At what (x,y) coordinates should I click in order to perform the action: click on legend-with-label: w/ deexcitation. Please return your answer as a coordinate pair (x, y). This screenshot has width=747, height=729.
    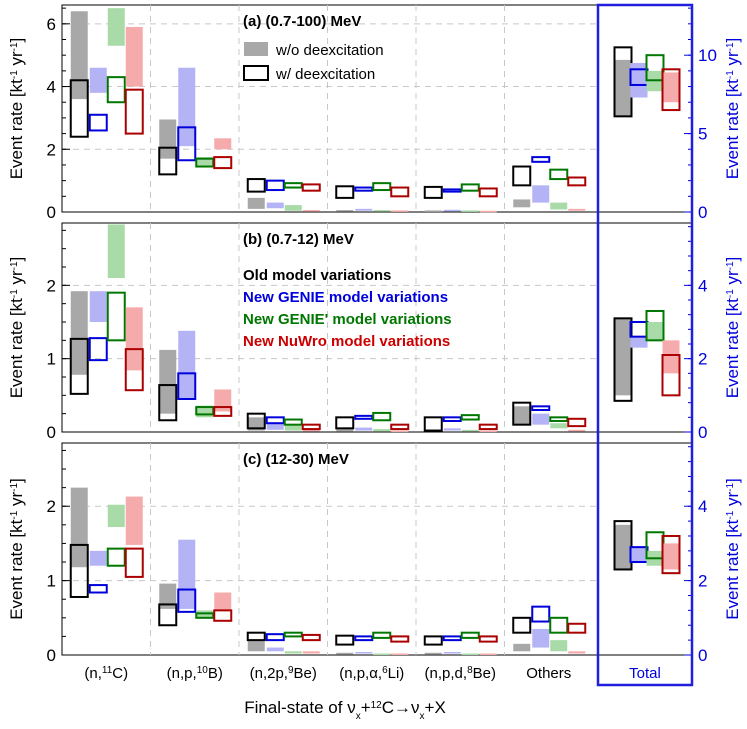
    Looking at the image, I should click on (325, 74).